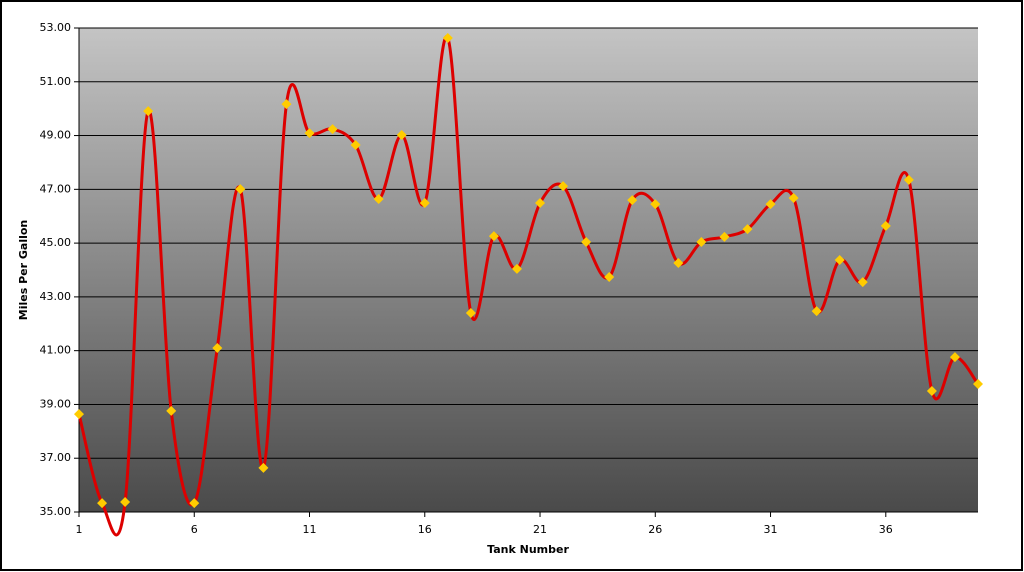 The height and width of the screenshot is (572, 1024). Describe the element at coordinates (540, 529) in the screenshot. I see `x-tick-label: 21` at that location.